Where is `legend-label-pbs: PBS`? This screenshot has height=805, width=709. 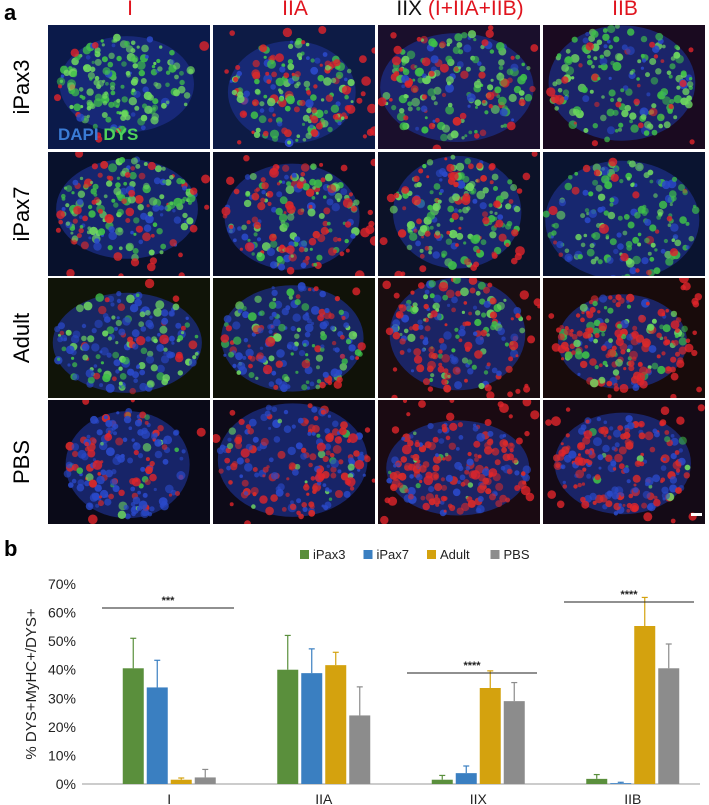
legend-label-pbs: PBS is located at coordinates (517, 554).